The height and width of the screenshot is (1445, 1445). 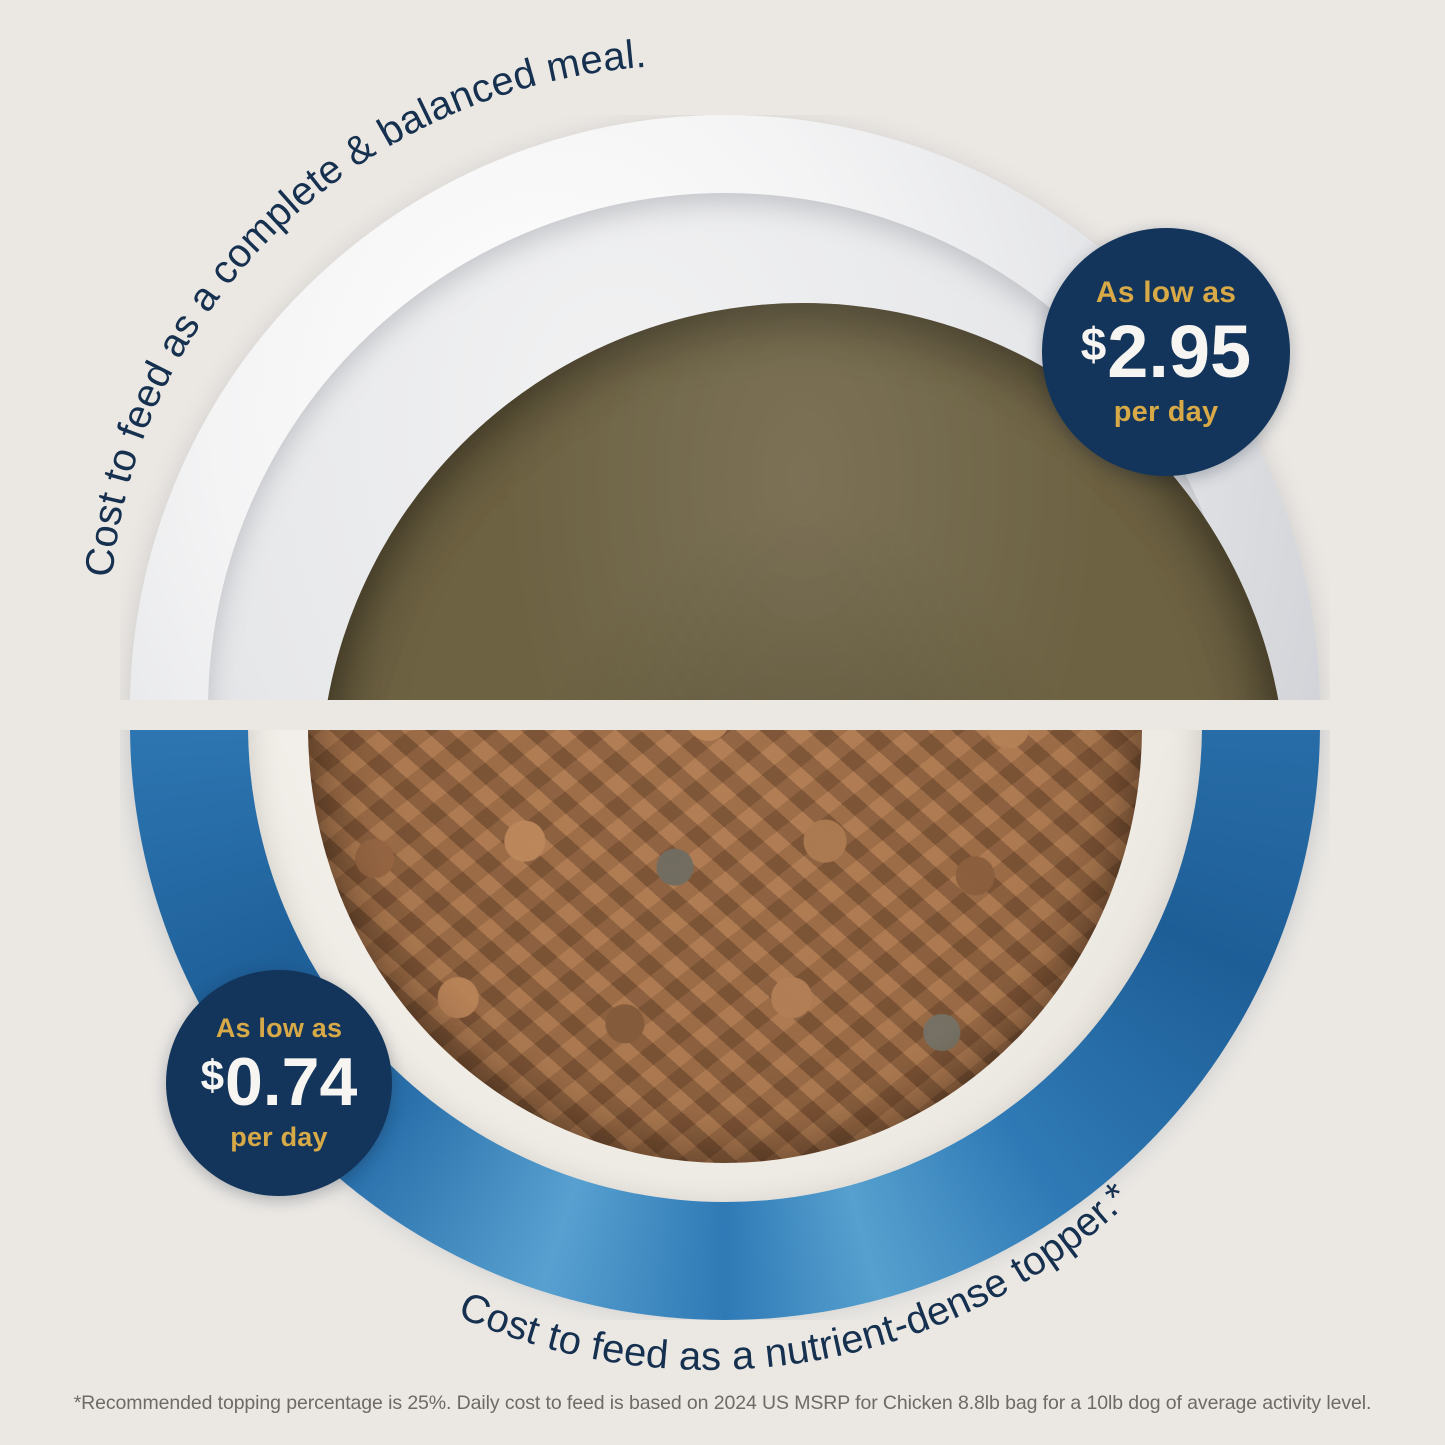 What do you see at coordinates (1179, 351) in the screenshot?
I see `price-amount: 2.95` at bounding box center [1179, 351].